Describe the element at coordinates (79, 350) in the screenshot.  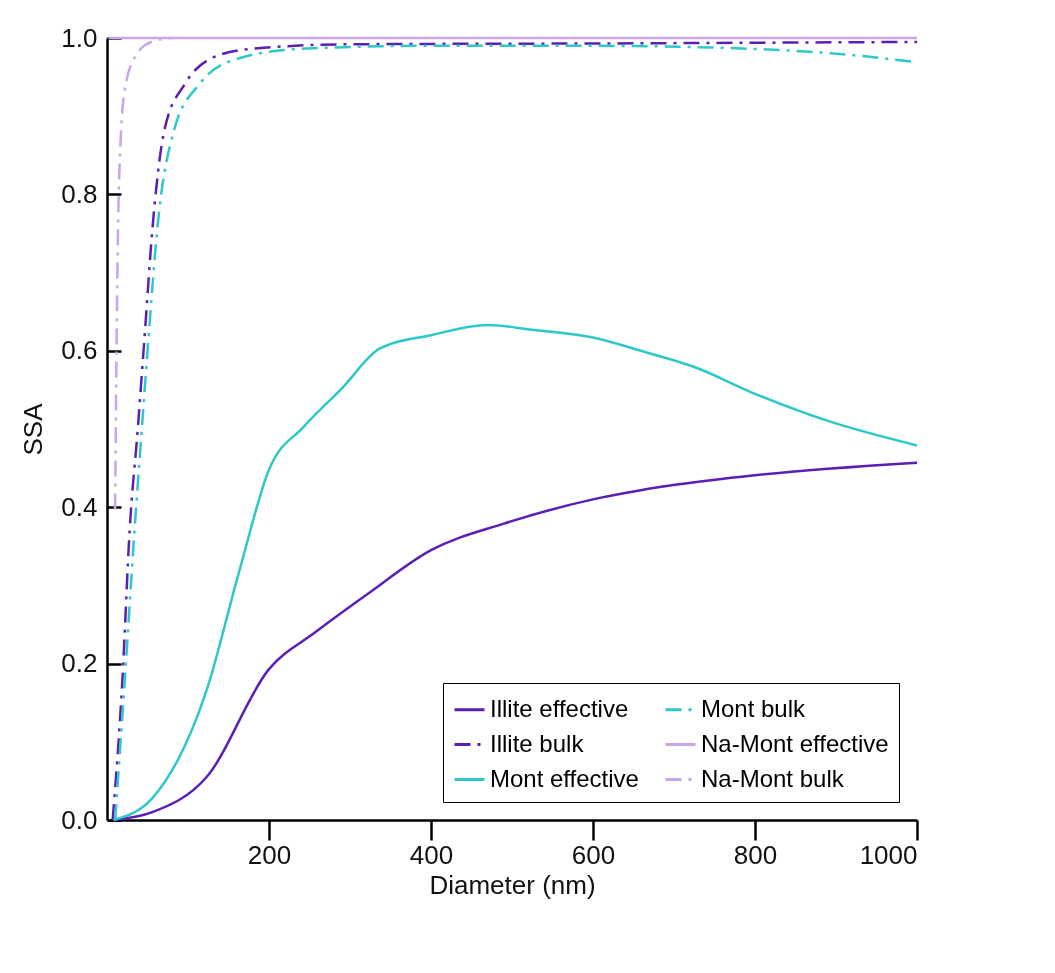
I see `y-tick-label: 0.6` at that location.